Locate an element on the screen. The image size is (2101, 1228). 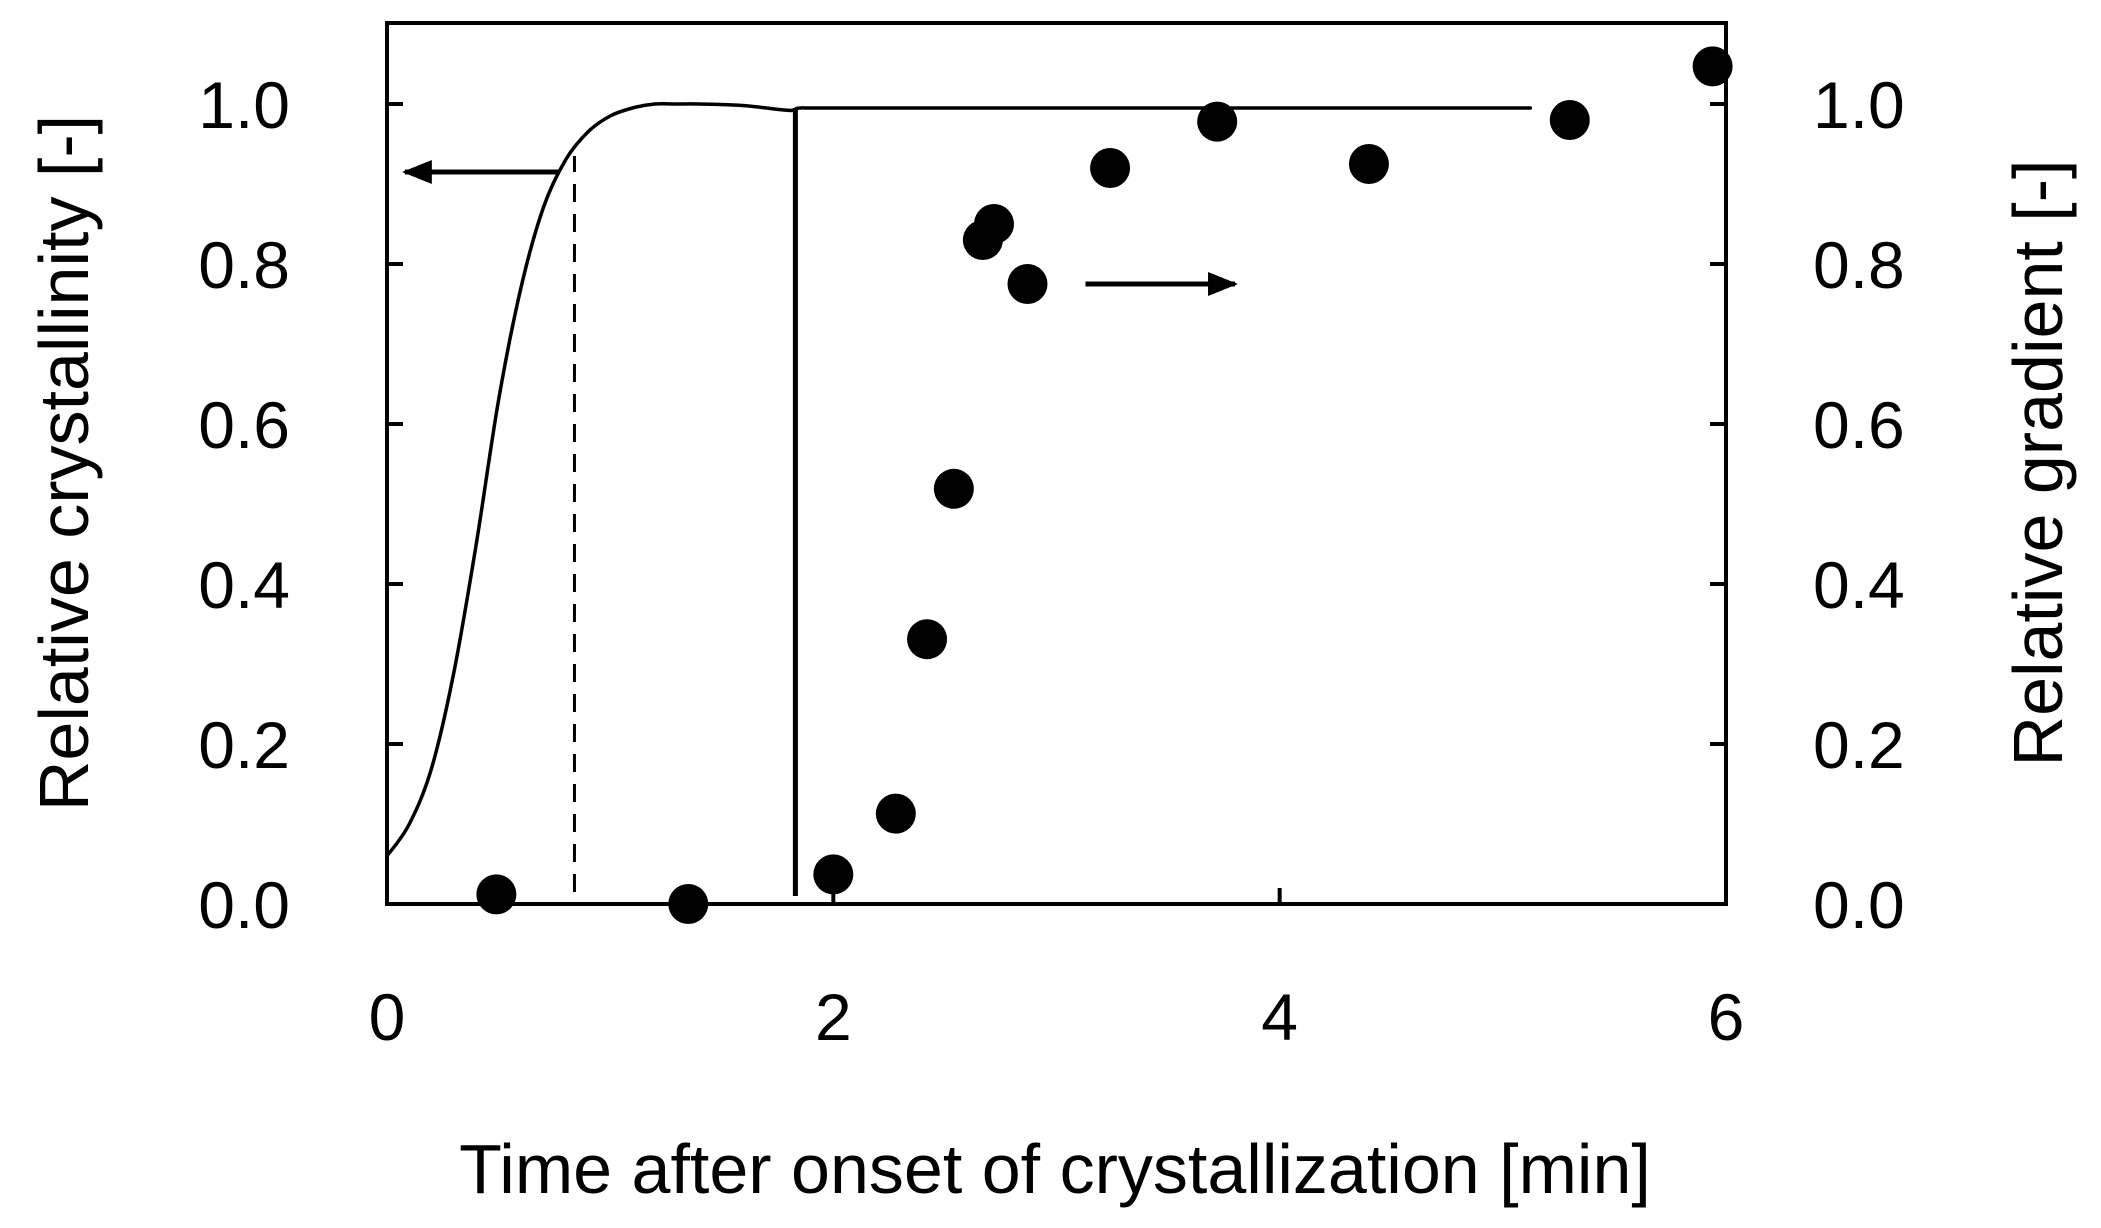
x-tick-label-1: 2 is located at coordinates (833, 1017).